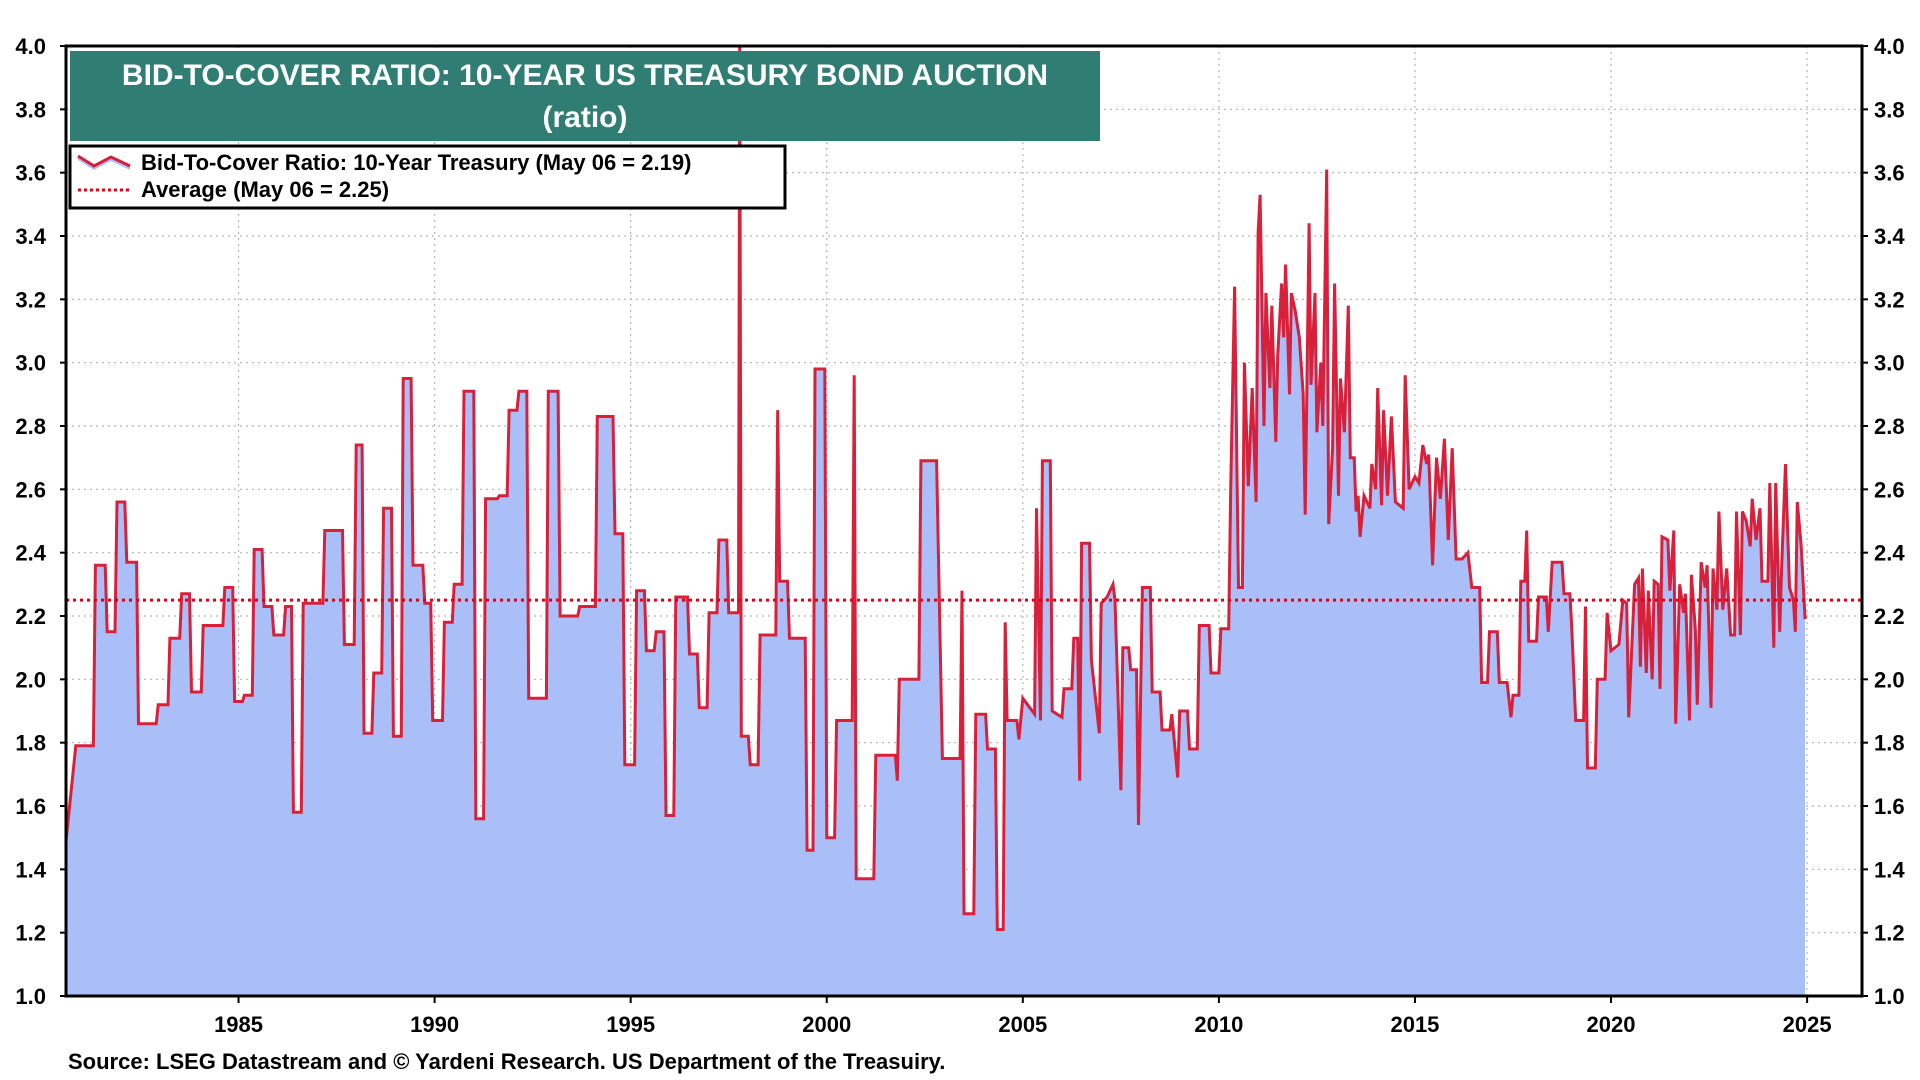 This screenshot has width=1920, height=1080. I want to click on chart-subtitle: (ratio), so click(585, 117).